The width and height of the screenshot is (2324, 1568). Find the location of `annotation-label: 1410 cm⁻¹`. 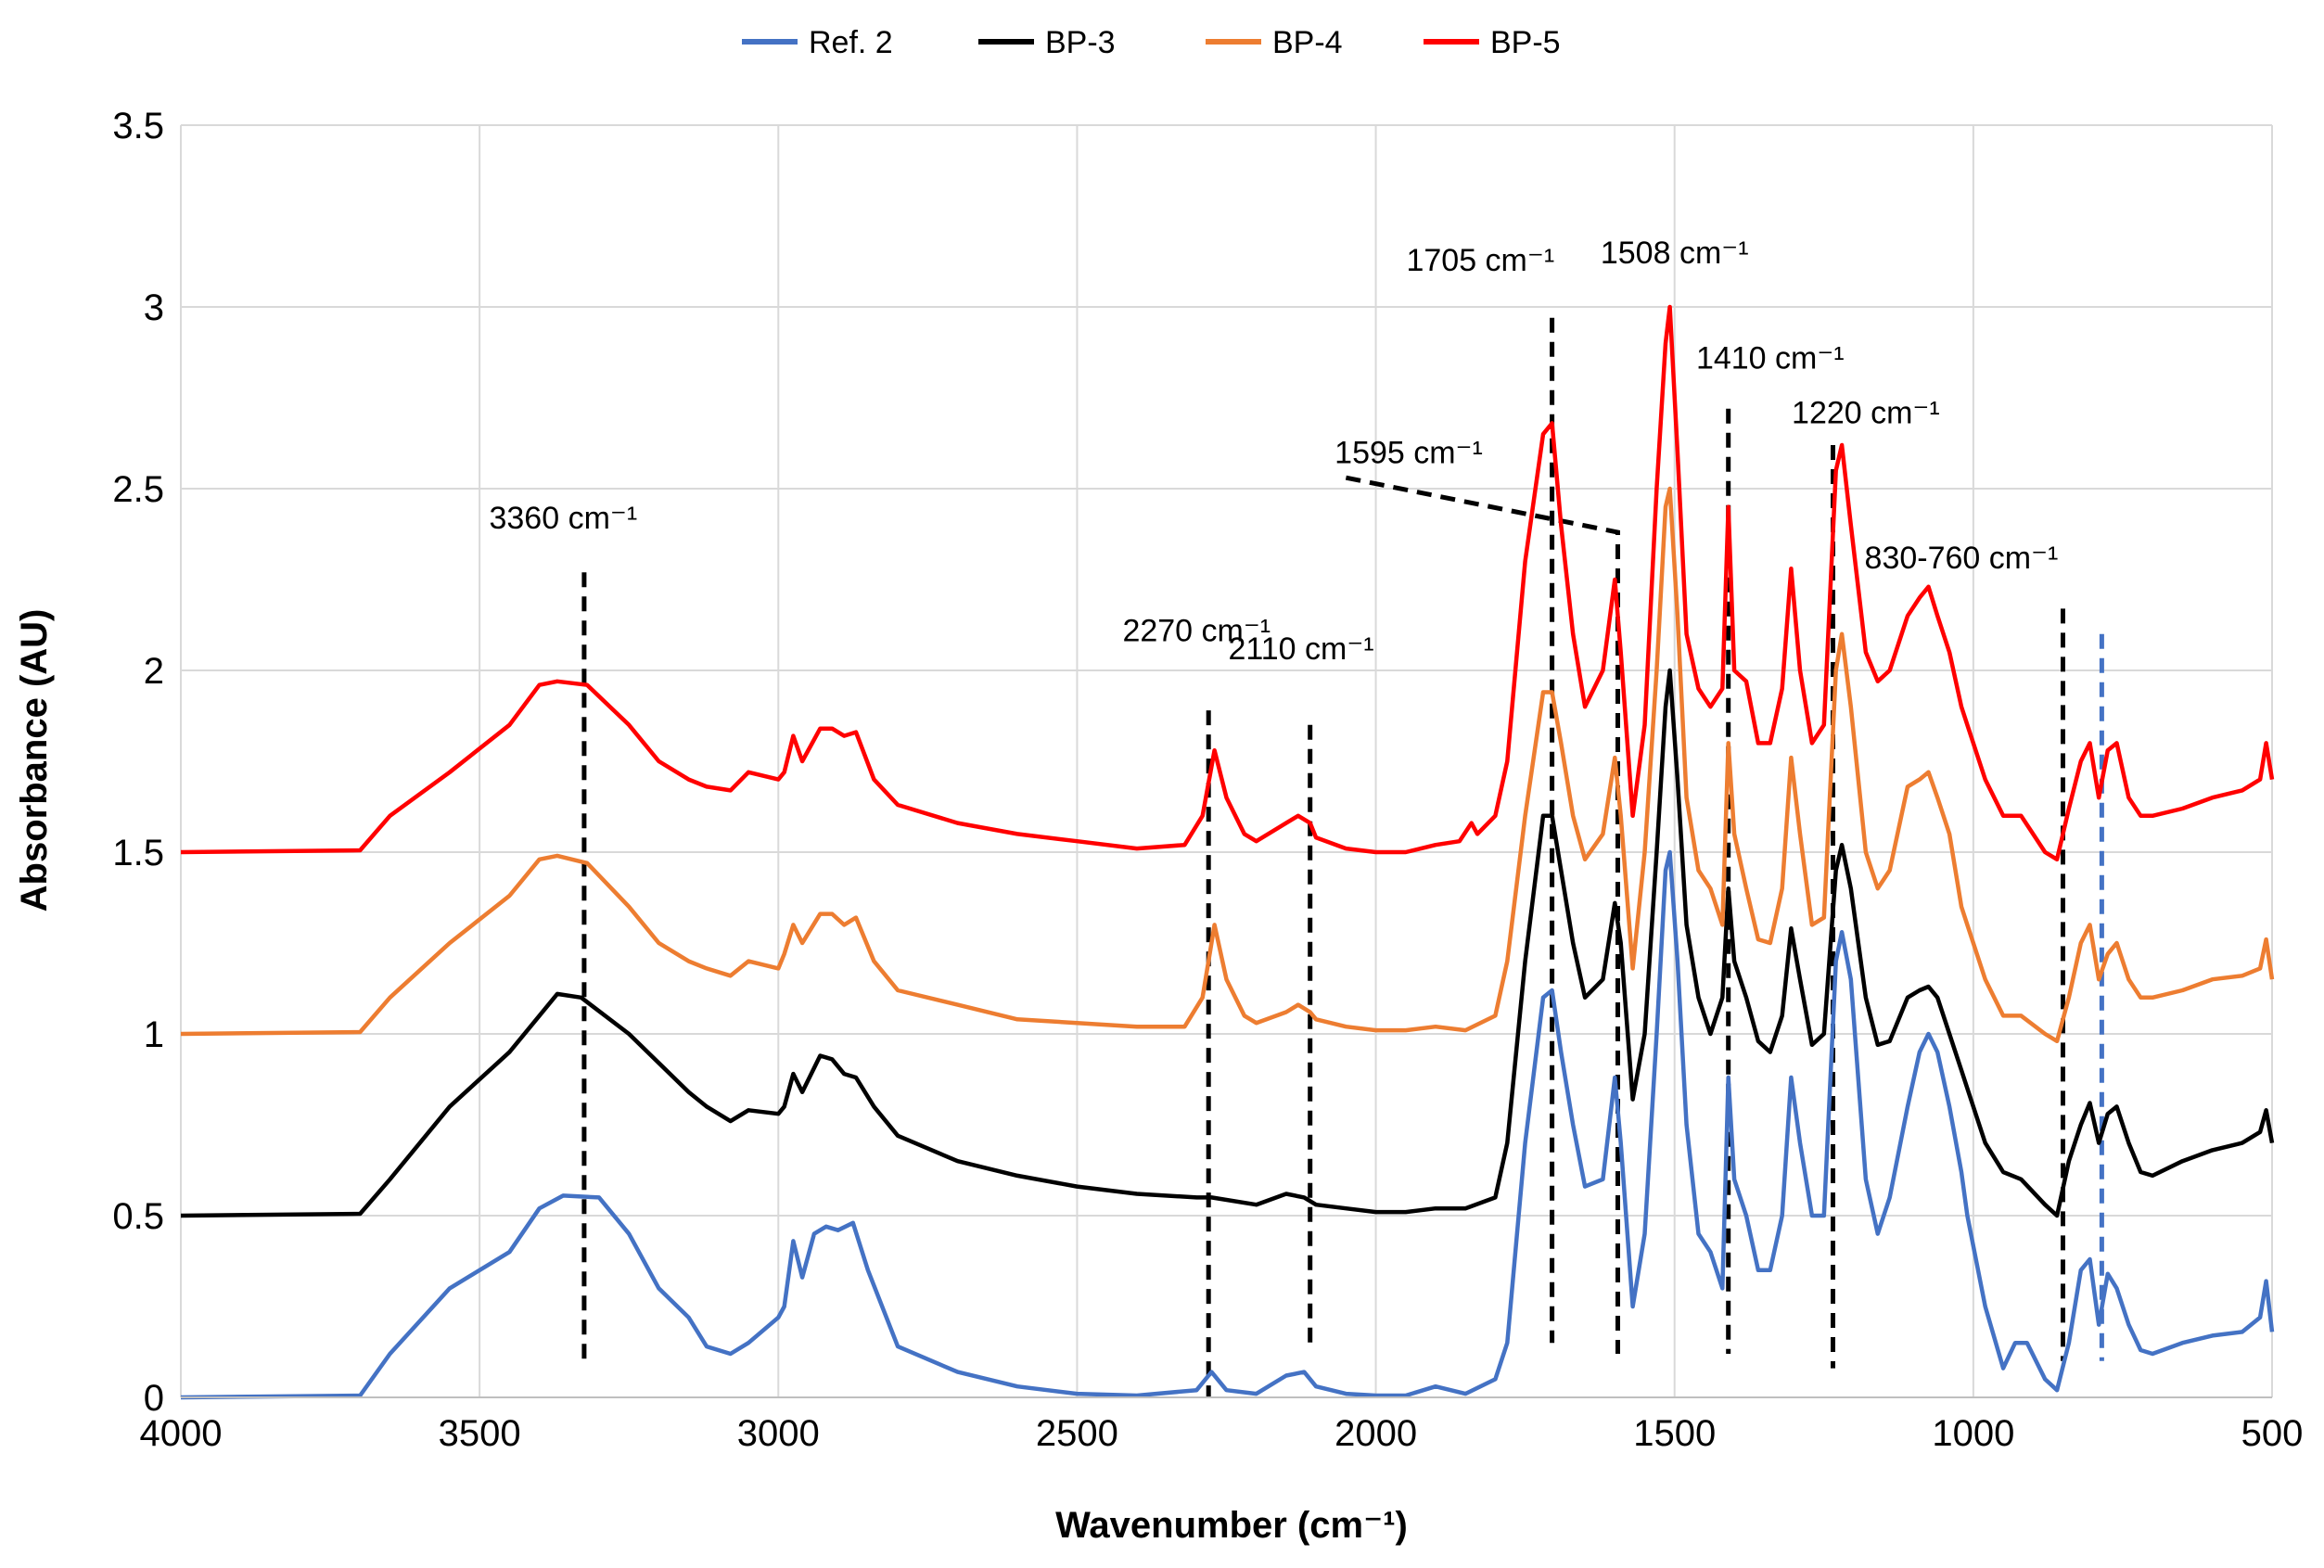

annotation-label: 1410 cm⁻¹ is located at coordinates (1771, 358).